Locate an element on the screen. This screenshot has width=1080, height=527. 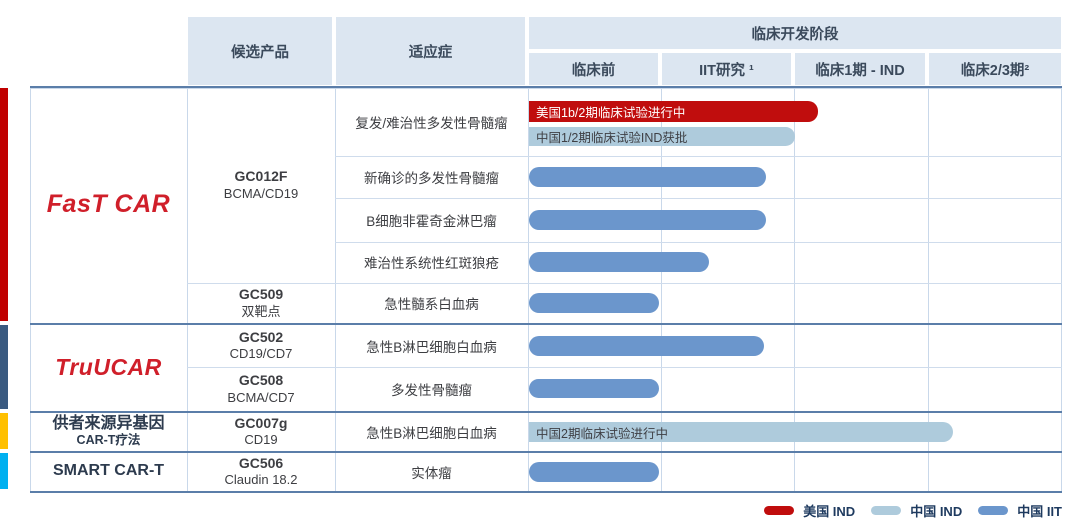
bar-gc012f-rrmm-cn-ind: 中国1/2期临床试验IND获批 is located at coordinates (662, 136).